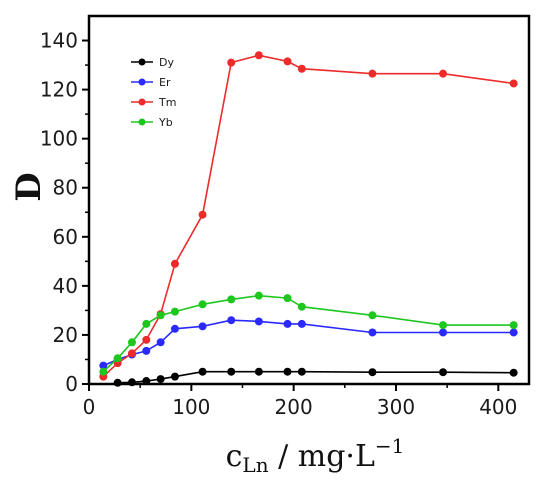 Image resolution: width=550 pixels, height=480 pixels. I want to click on x-axis-title-unit: / mg·L, so click(322, 456).